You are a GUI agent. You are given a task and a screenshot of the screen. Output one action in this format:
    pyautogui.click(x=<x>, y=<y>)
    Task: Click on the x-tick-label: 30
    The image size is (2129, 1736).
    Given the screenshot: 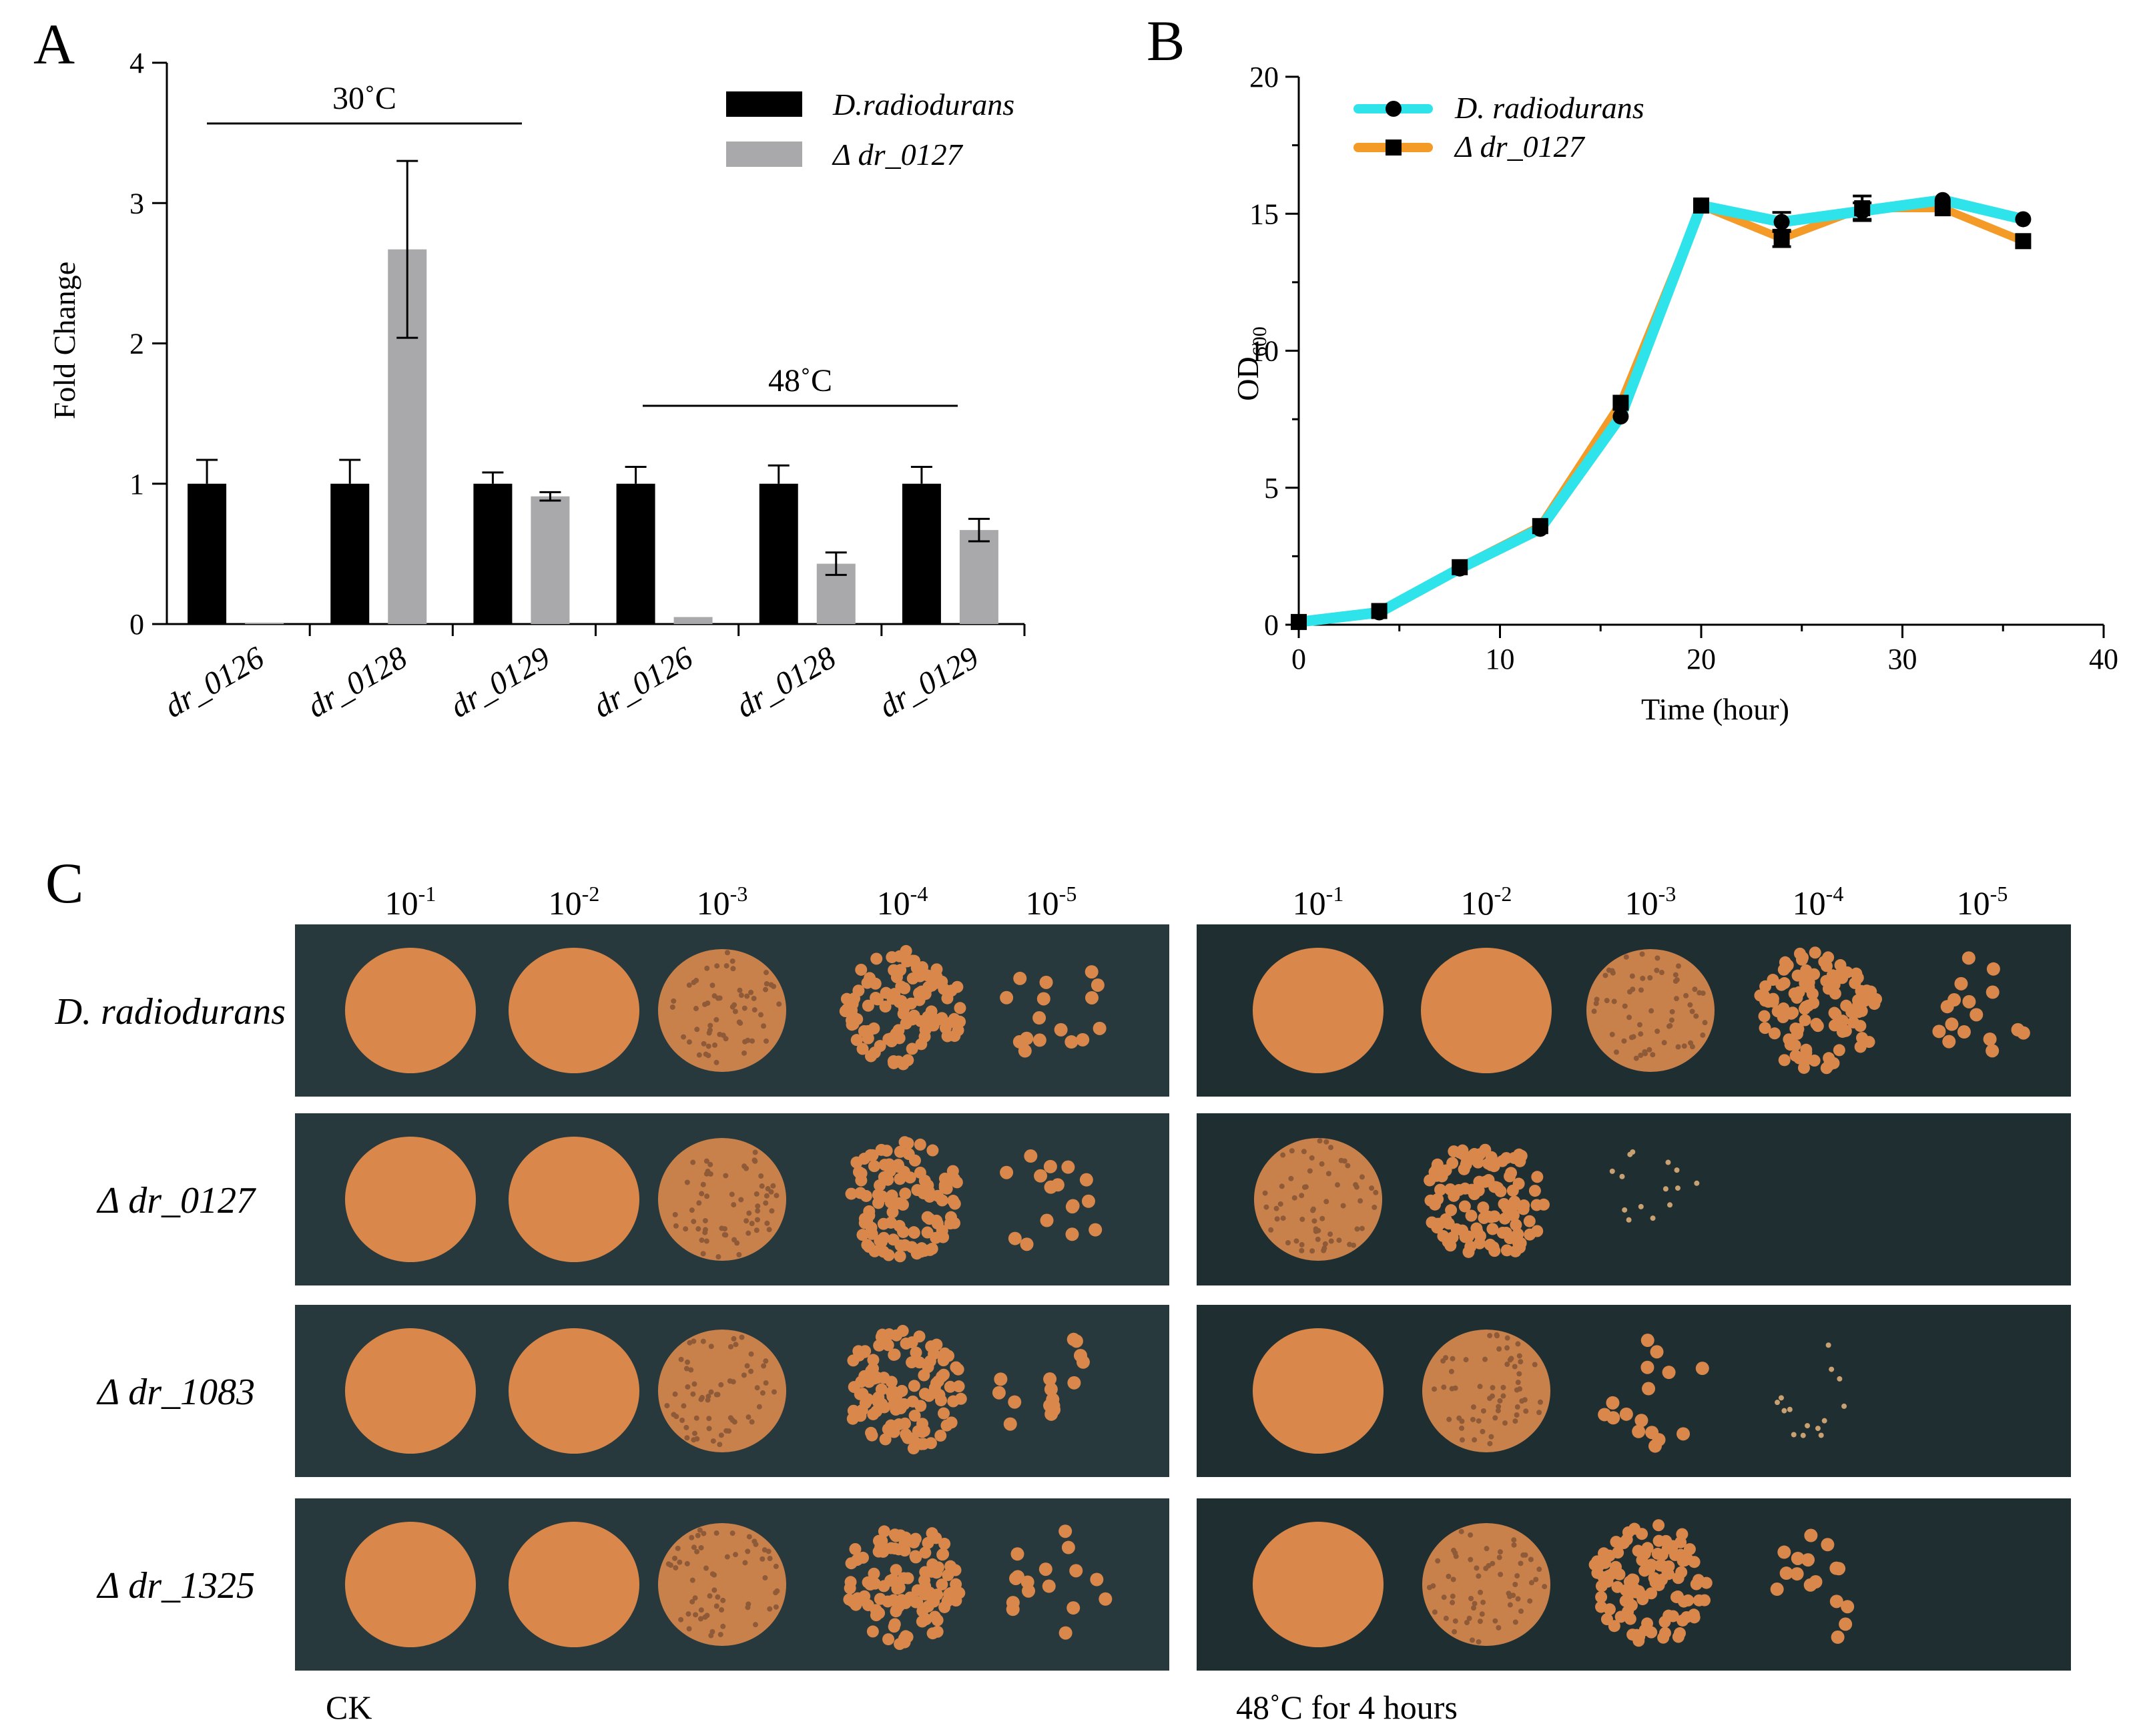 What is the action you would take?
    pyautogui.click(x=1903, y=659)
    